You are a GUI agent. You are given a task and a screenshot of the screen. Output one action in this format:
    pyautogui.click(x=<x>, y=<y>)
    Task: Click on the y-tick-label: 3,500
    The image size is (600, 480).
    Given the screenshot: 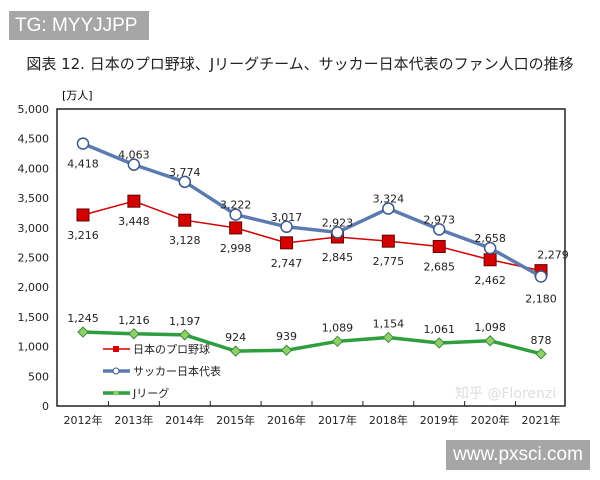 What is the action you would take?
    pyautogui.click(x=34, y=198)
    